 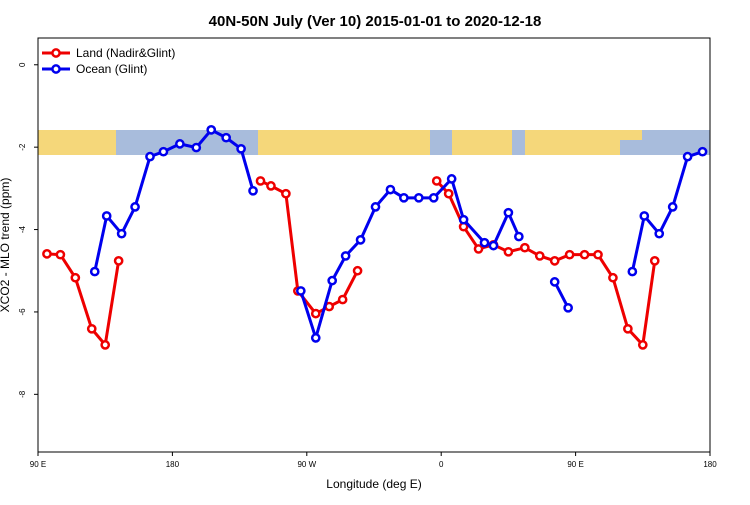 I want to click on y-tick-label: -4, so click(x=22, y=229).